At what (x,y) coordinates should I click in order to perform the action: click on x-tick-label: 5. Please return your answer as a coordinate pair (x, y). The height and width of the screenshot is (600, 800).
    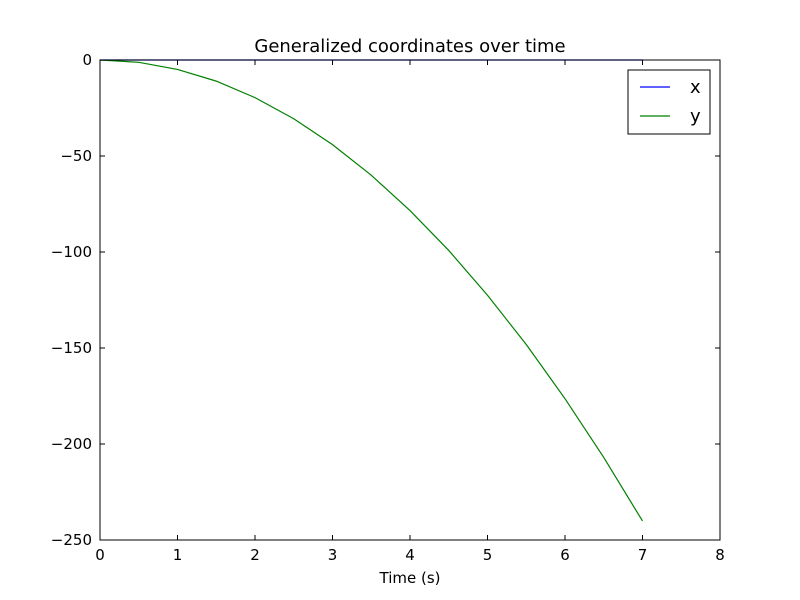
    Looking at the image, I should click on (488, 555).